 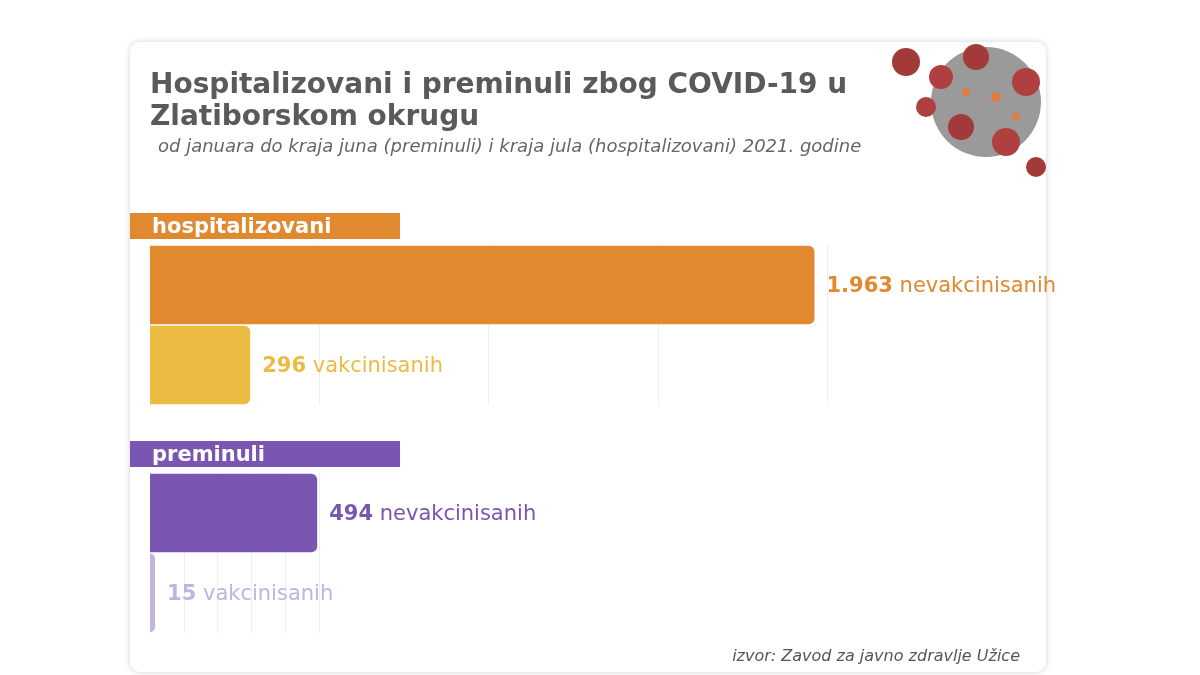 What do you see at coordinates (352, 365) in the screenshot?
I see `data-label: 296 vakcinisanih` at bounding box center [352, 365].